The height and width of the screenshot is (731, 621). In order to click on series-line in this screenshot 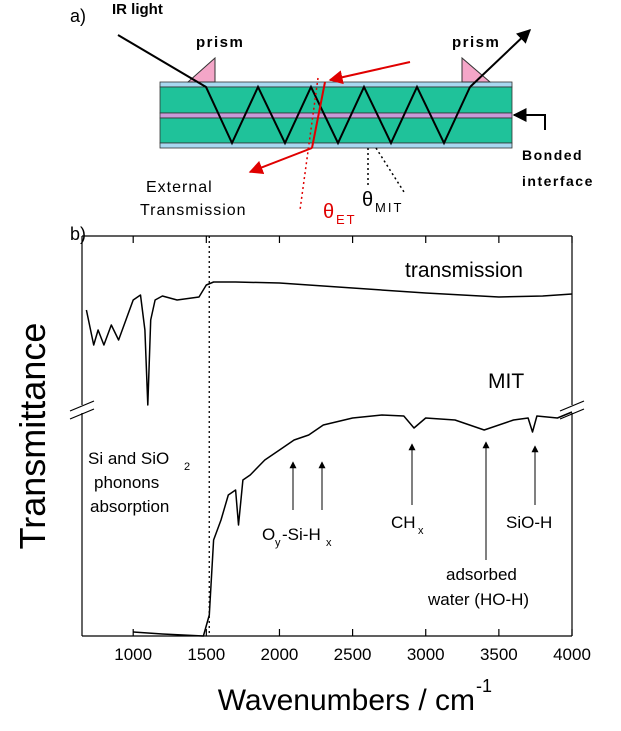, I will do `click(329, 343)`.